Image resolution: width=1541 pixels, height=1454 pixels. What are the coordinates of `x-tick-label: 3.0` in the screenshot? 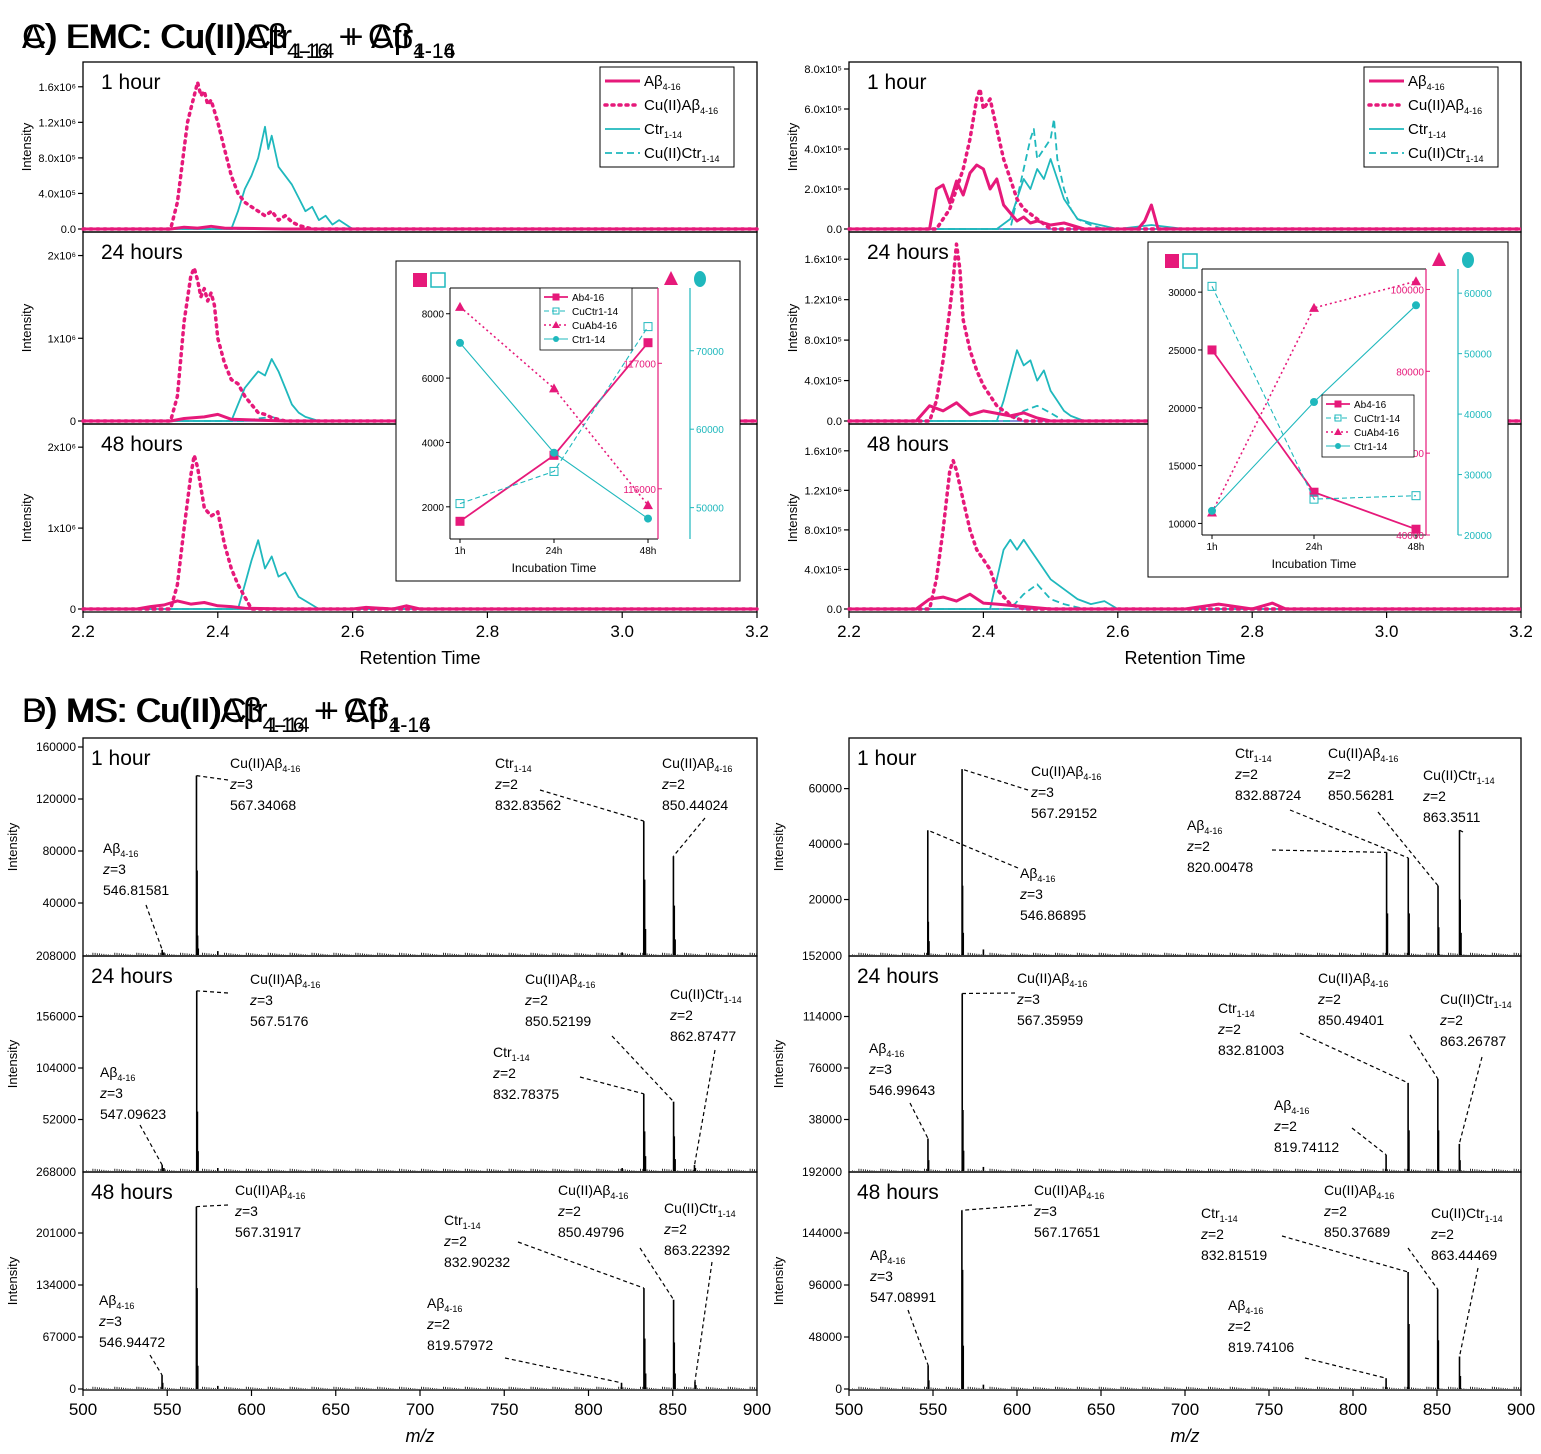 It's located at (622, 631).